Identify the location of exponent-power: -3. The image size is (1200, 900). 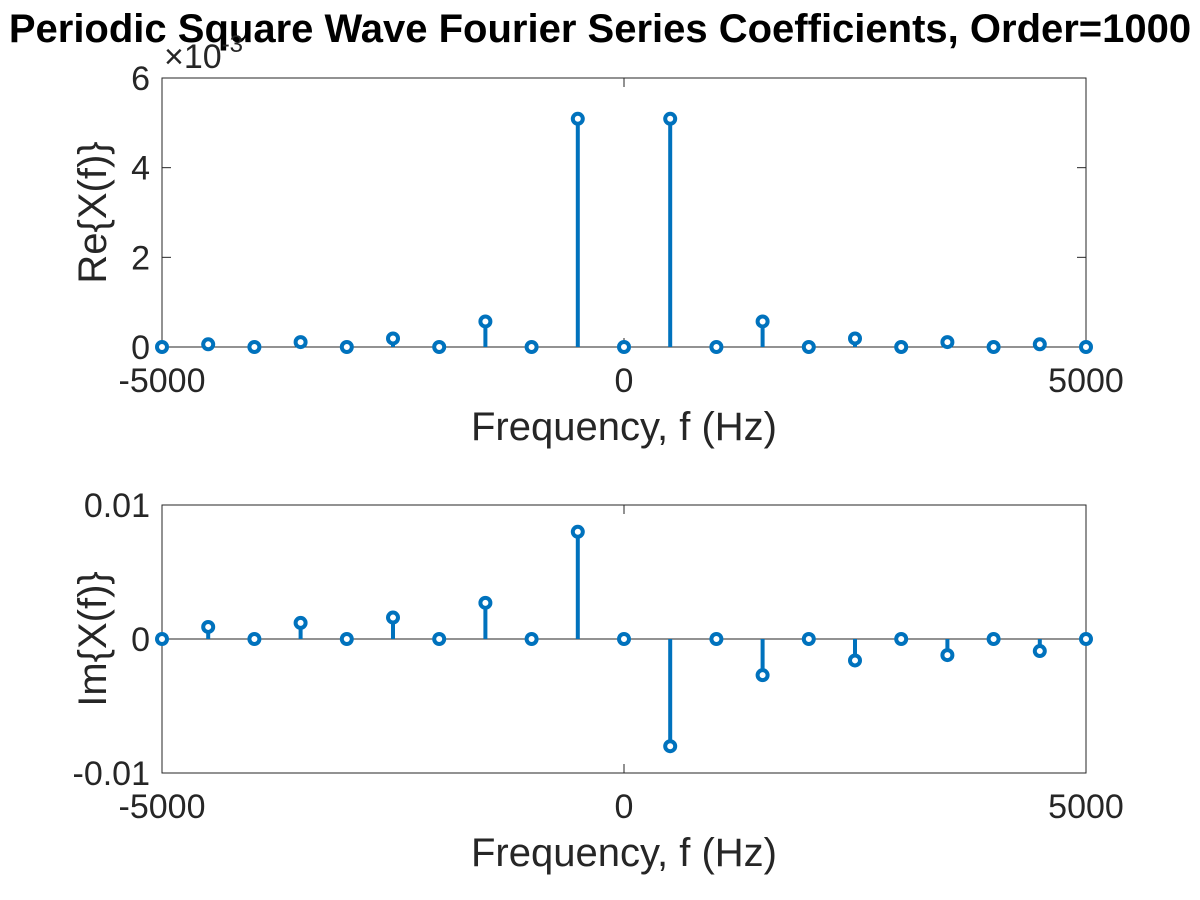
(232, 44).